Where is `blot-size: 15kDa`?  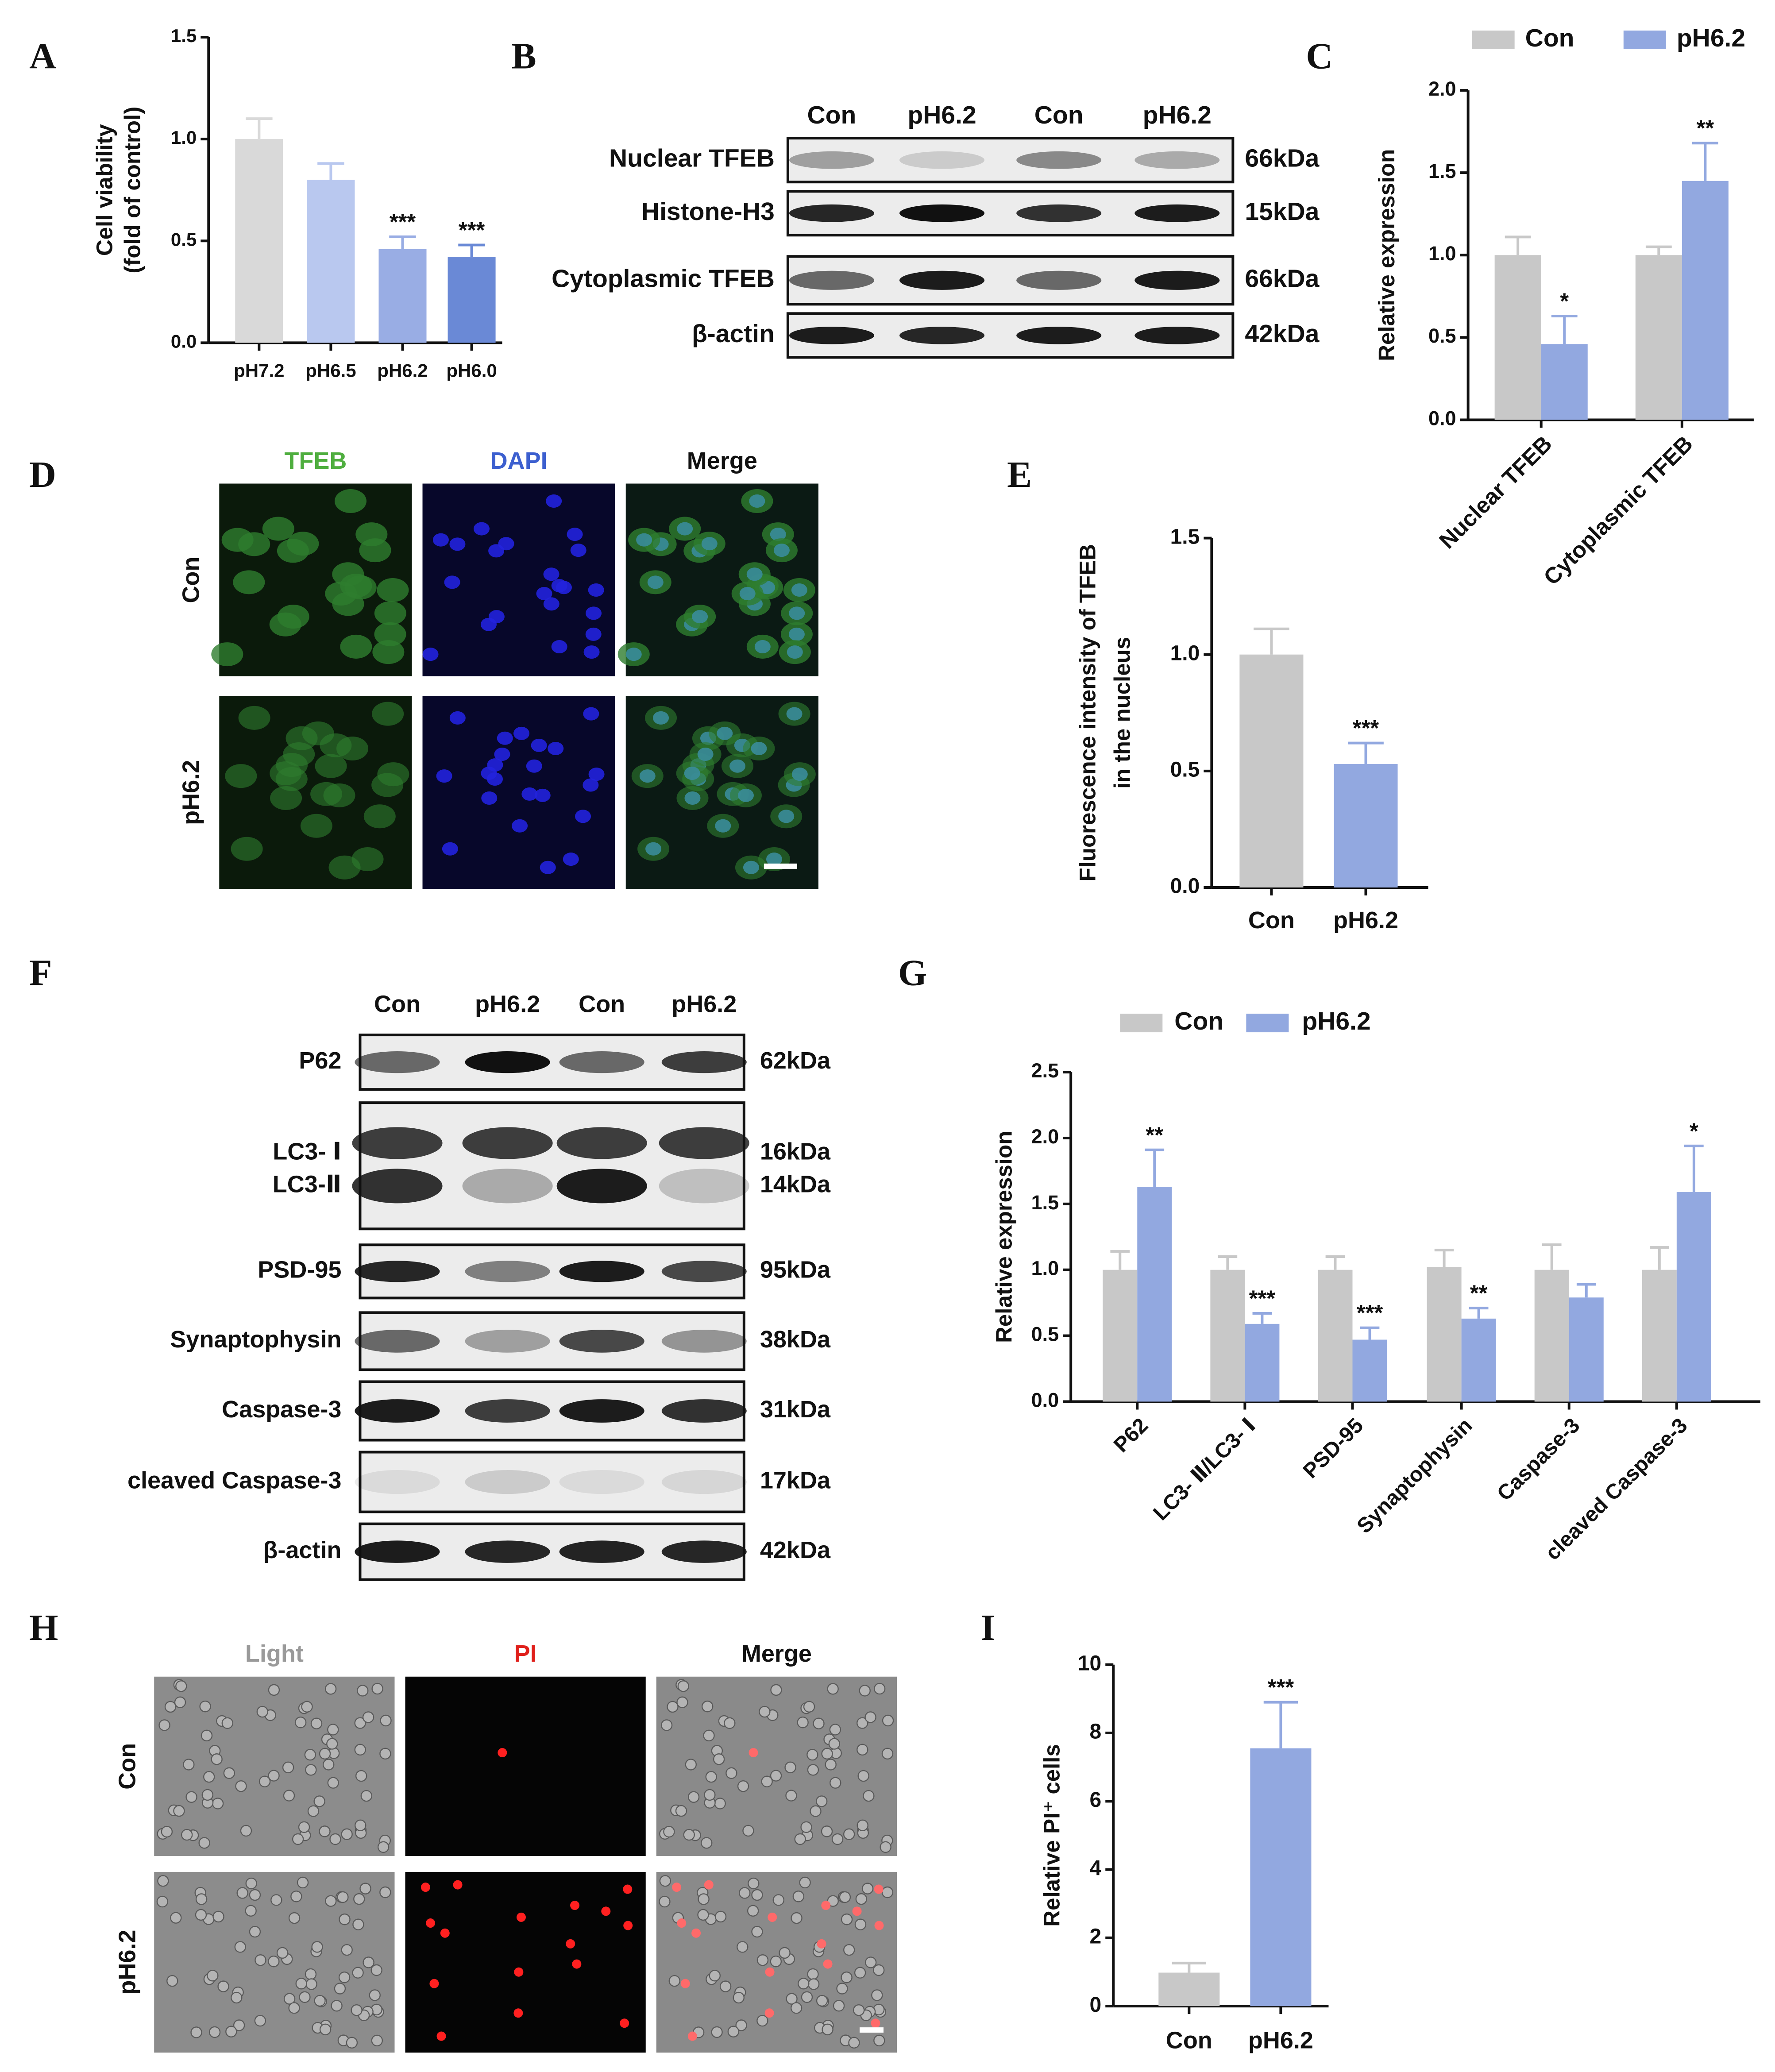 blot-size: 15kDa is located at coordinates (1283, 211).